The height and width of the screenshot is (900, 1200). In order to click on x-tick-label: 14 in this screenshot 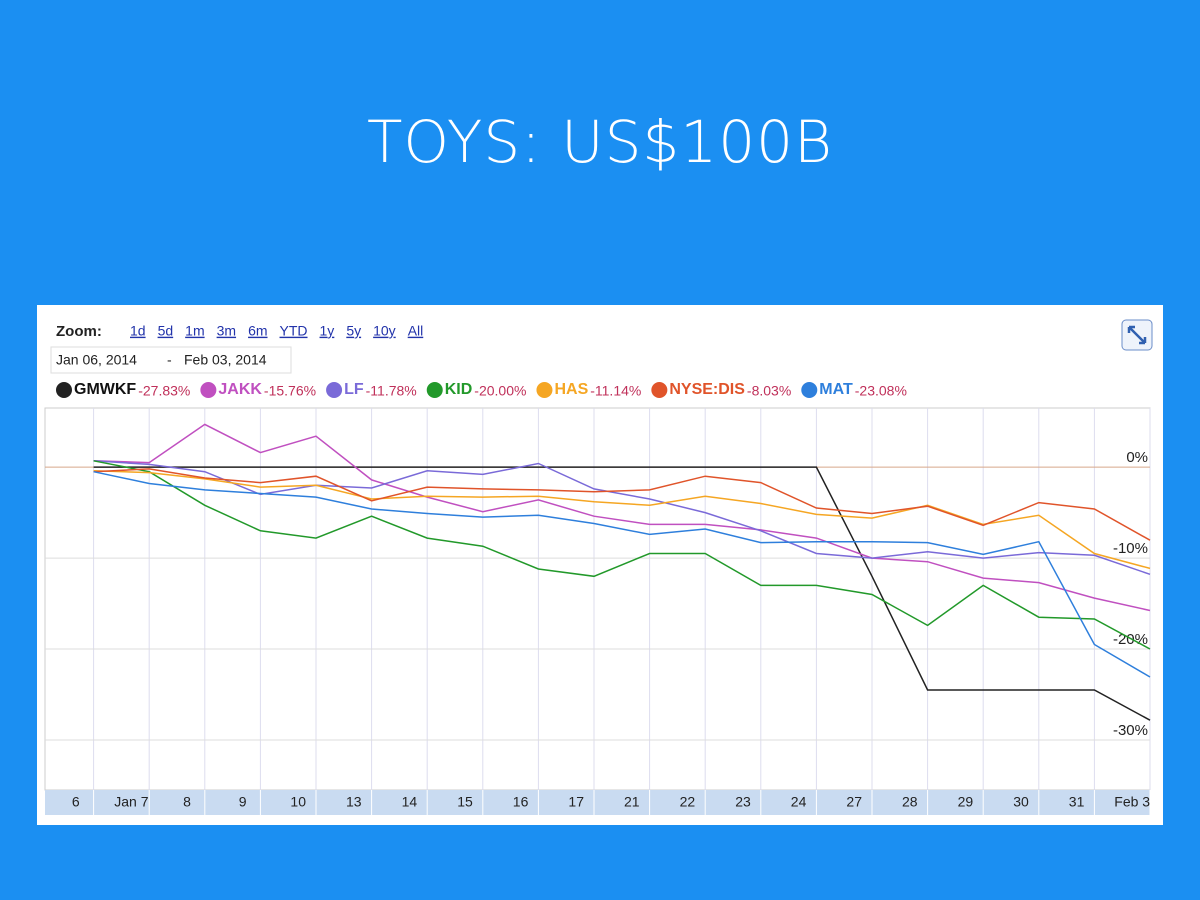, I will do `click(410, 802)`.